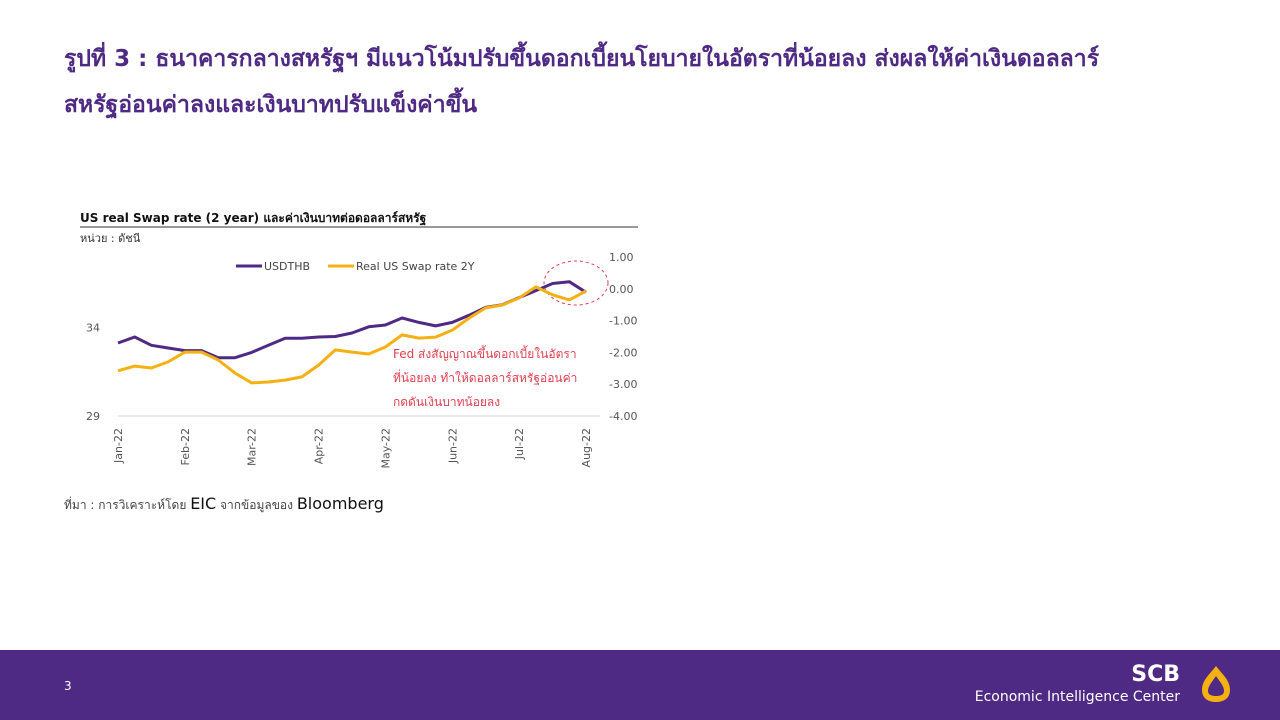 The width and height of the screenshot is (1280, 720). Describe the element at coordinates (586, 447) in the screenshot. I see `x-tick-label: Aug-22` at that location.